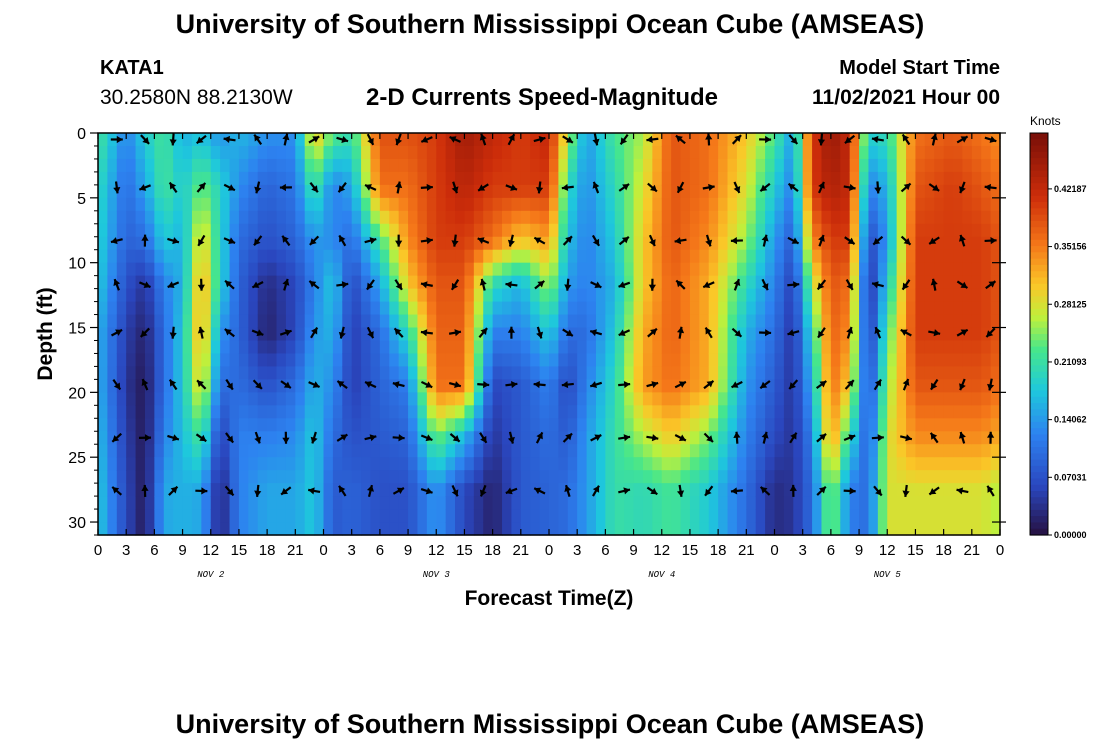 This screenshot has width=1100, height=750. Describe the element at coordinates (126, 550) in the screenshot. I see `x-tick-label: 3` at that location.